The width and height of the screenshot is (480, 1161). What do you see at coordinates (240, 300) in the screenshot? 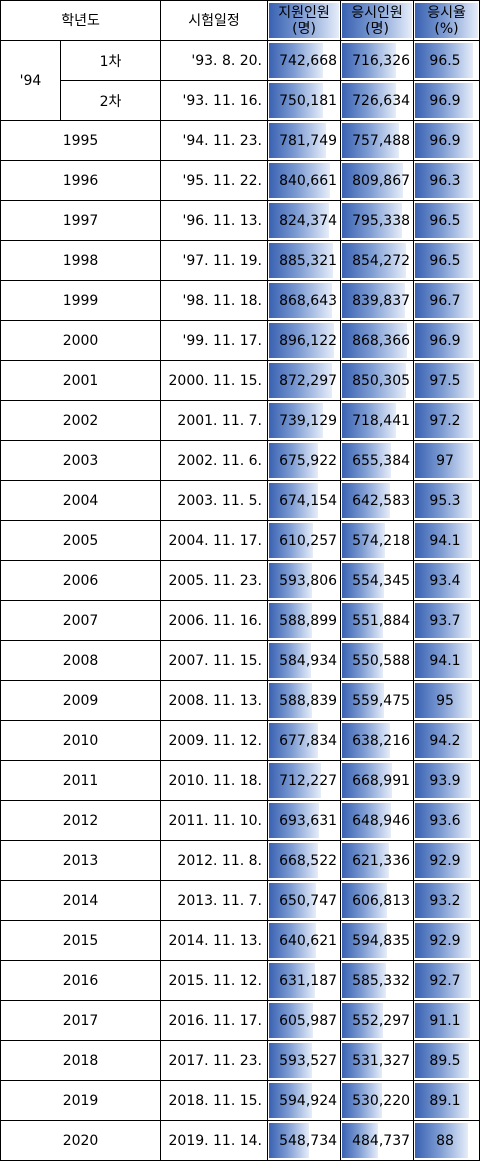
I see `table-row: 1999'98. 11. 18. 868,643 839,837 96.7` at bounding box center [240, 300].